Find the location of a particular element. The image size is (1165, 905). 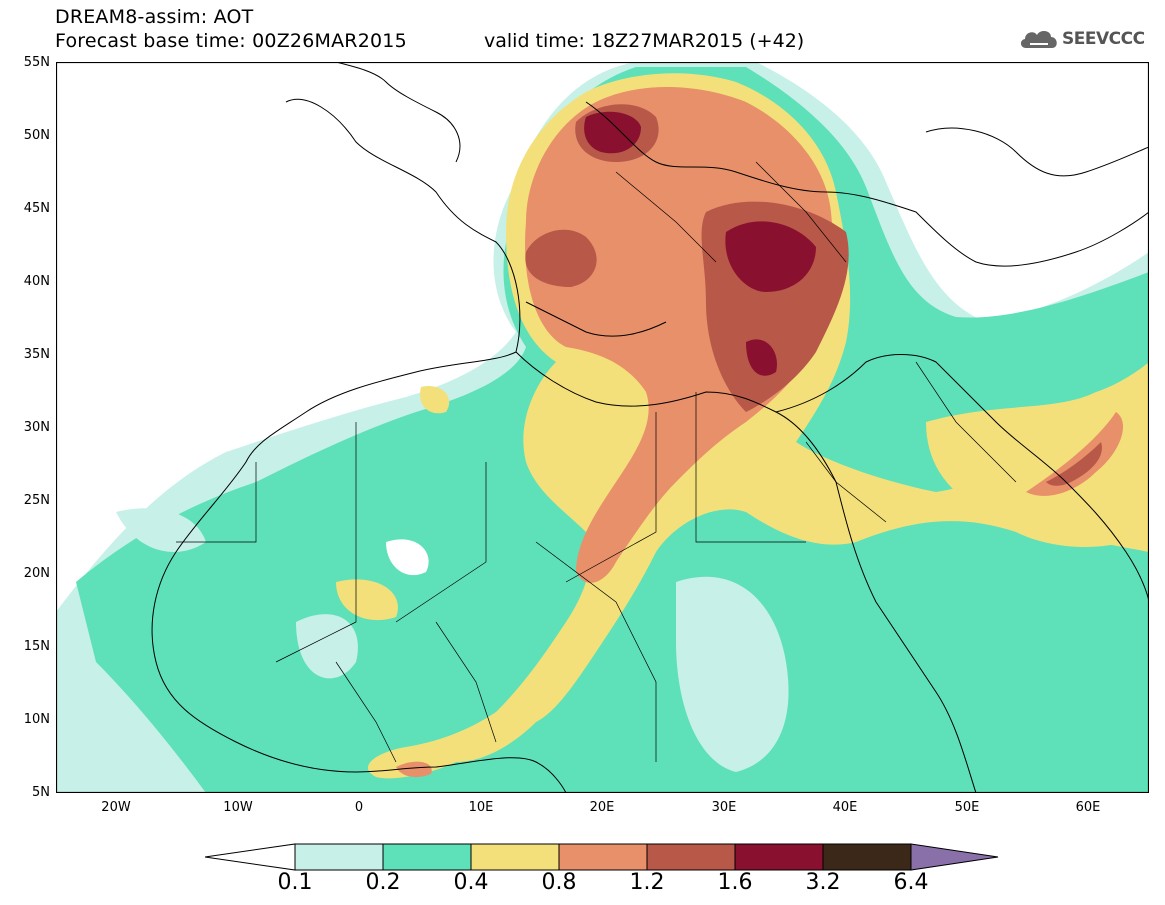

colorbar-bin-1.6 is located at coordinates (779, 857).